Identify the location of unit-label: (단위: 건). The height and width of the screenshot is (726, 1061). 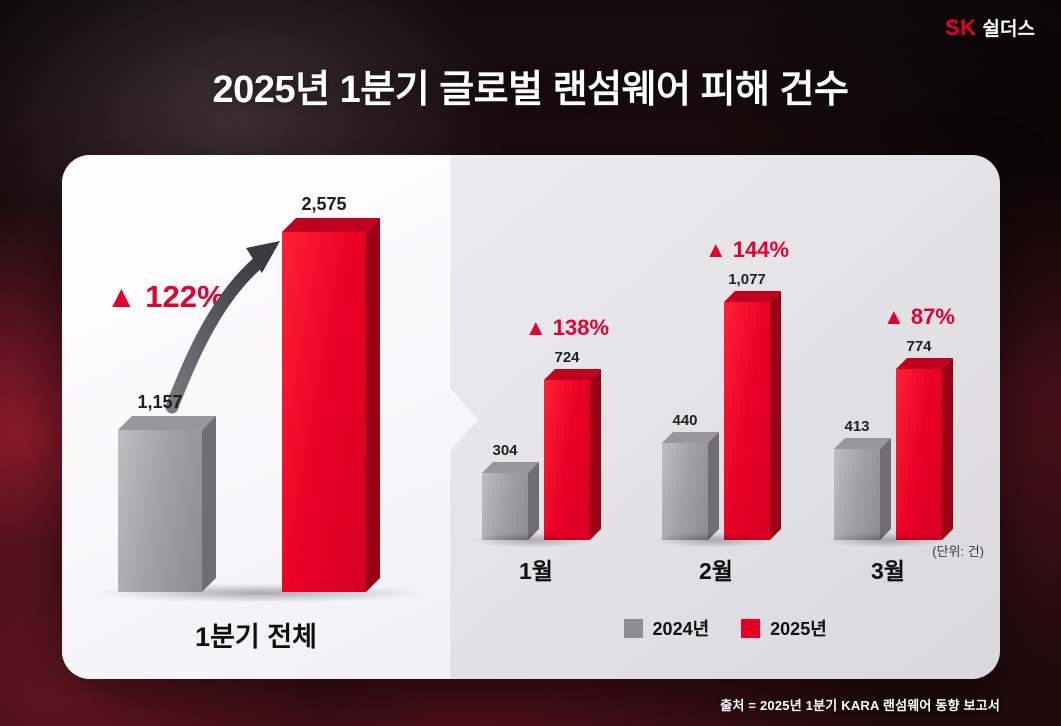
(958, 551).